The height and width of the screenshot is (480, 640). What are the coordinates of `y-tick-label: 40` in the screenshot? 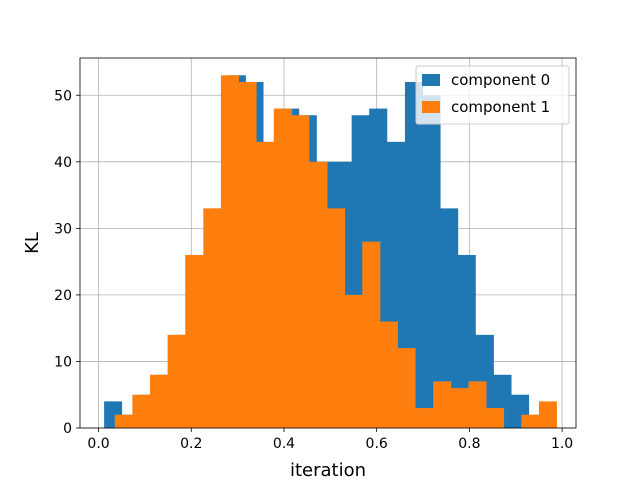 It's located at (63, 163).